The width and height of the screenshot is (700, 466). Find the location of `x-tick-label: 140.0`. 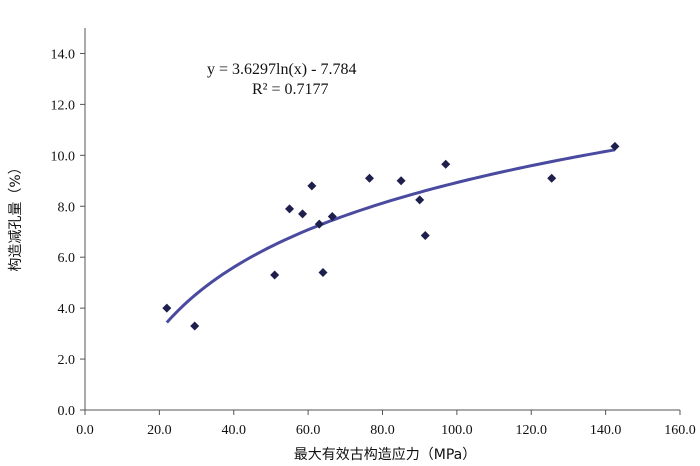

x-tick-label: 140.0 is located at coordinates (606, 430).